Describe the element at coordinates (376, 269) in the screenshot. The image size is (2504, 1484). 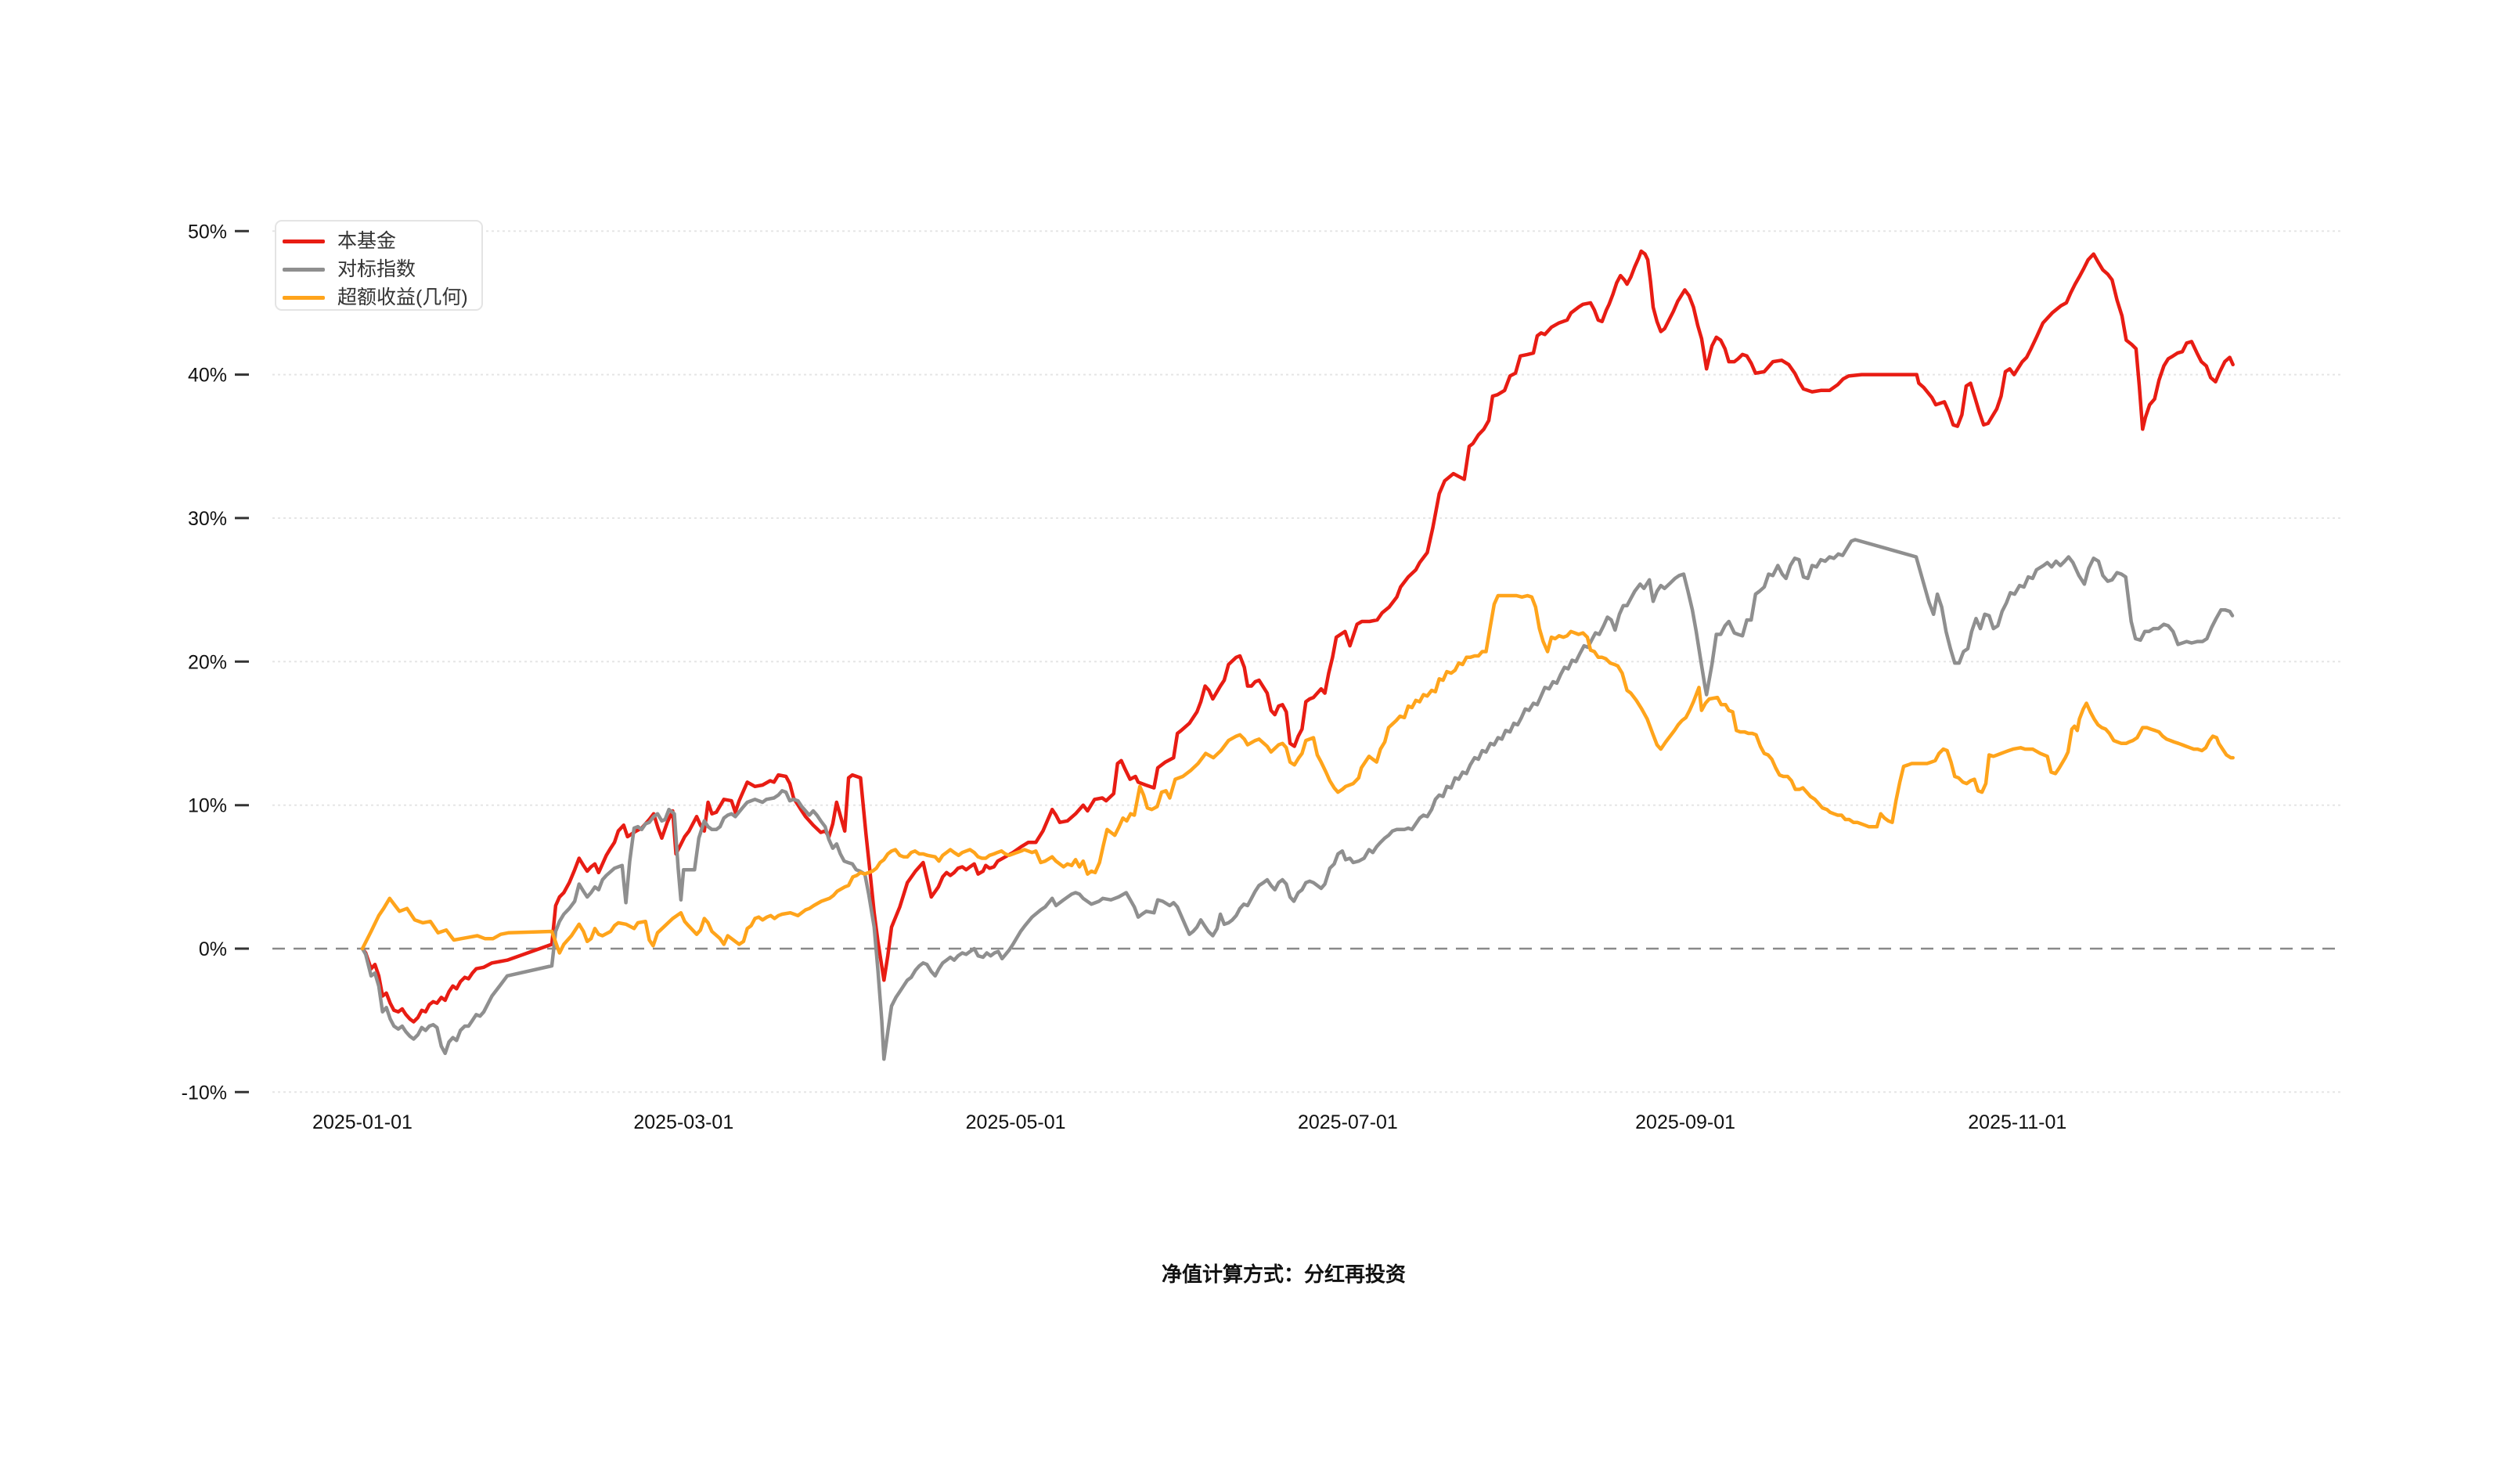
I see `legend-label-benchmark: 对标指数` at that location.